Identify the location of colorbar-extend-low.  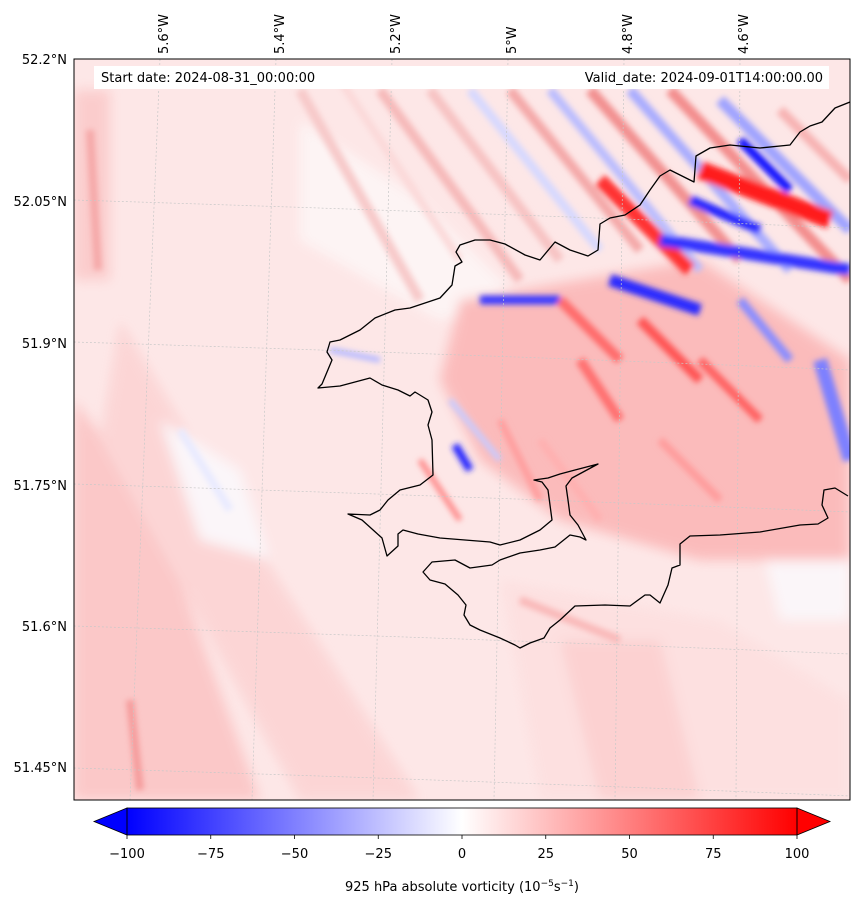
(110, 821).